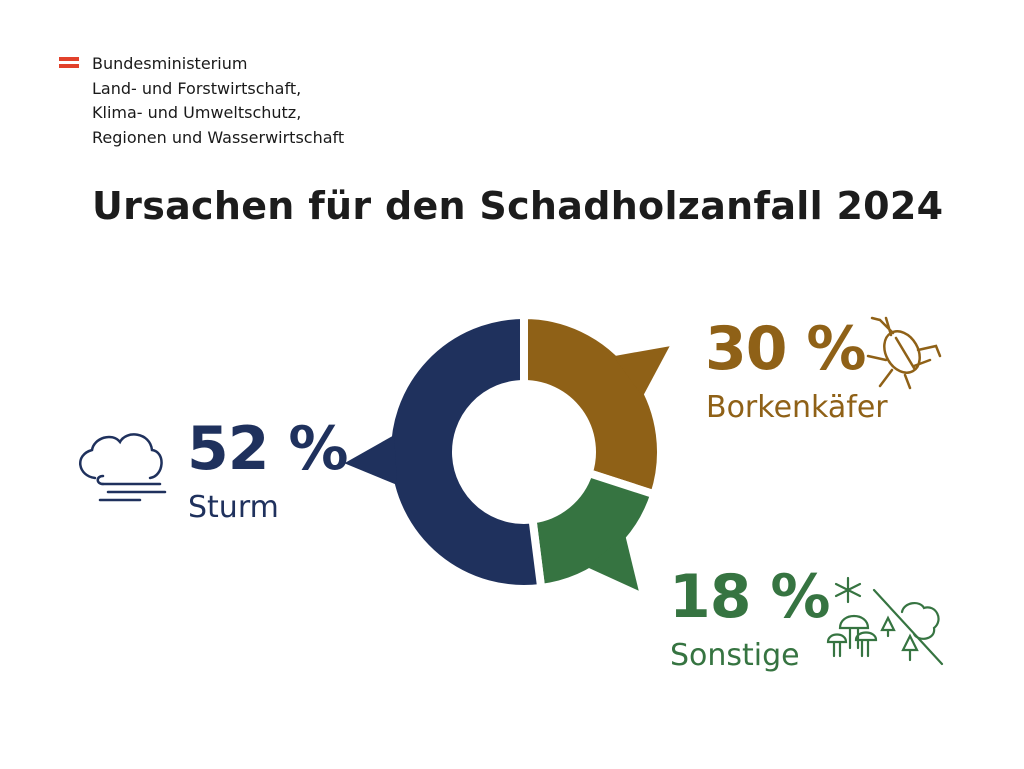 This screenshot has height=769, width=1024. What do you see at coordinates (233, 507) in the screenshot?
I see `sturm-label: Sturm` at bounding box center [233, 507].